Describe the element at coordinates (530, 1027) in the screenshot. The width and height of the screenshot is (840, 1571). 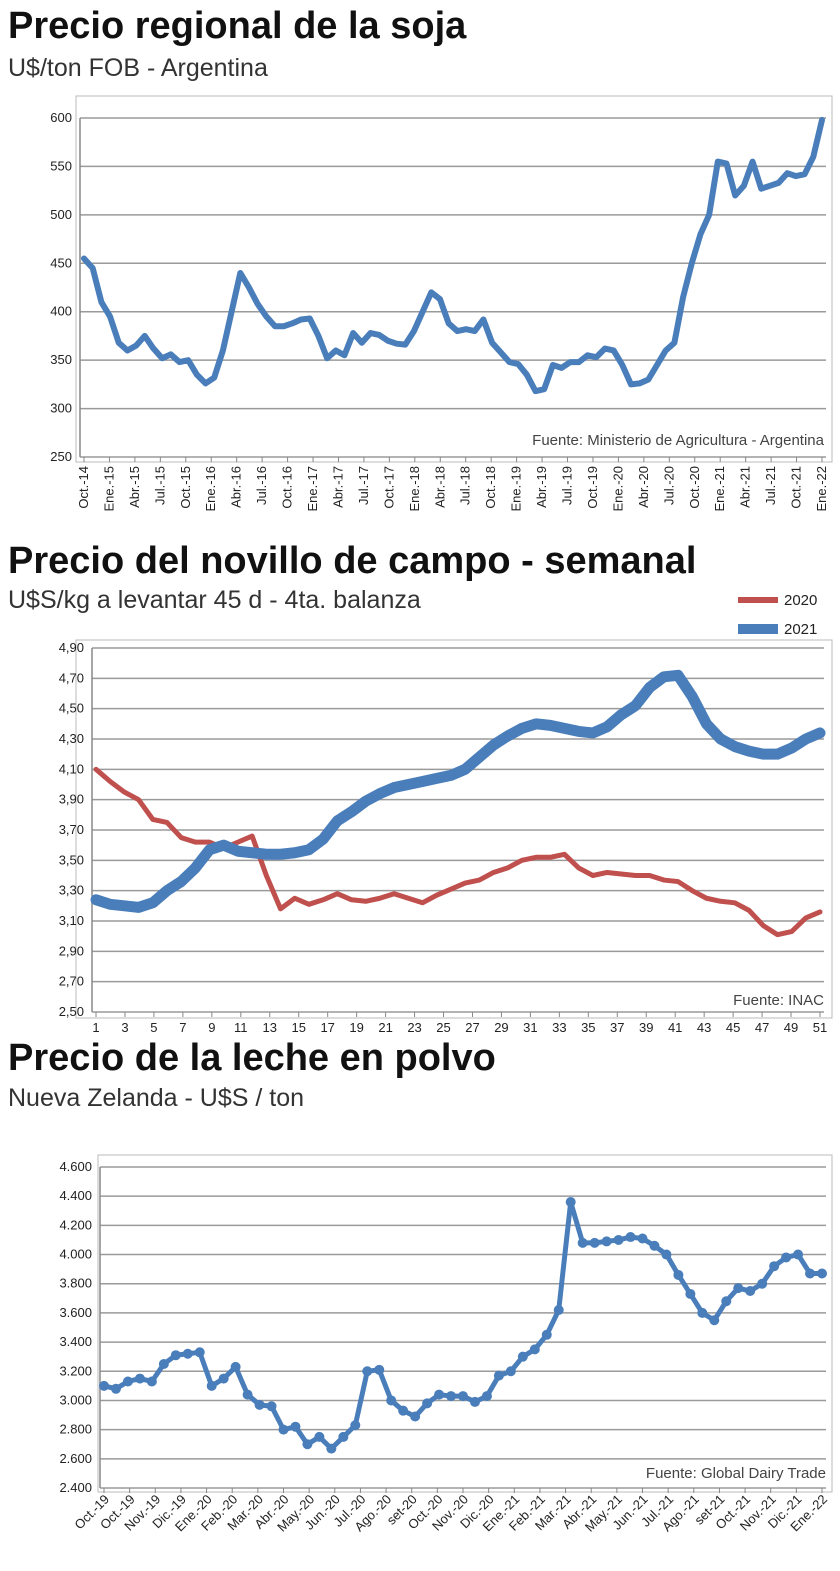
I see `x-tick-label: 31` at that location.